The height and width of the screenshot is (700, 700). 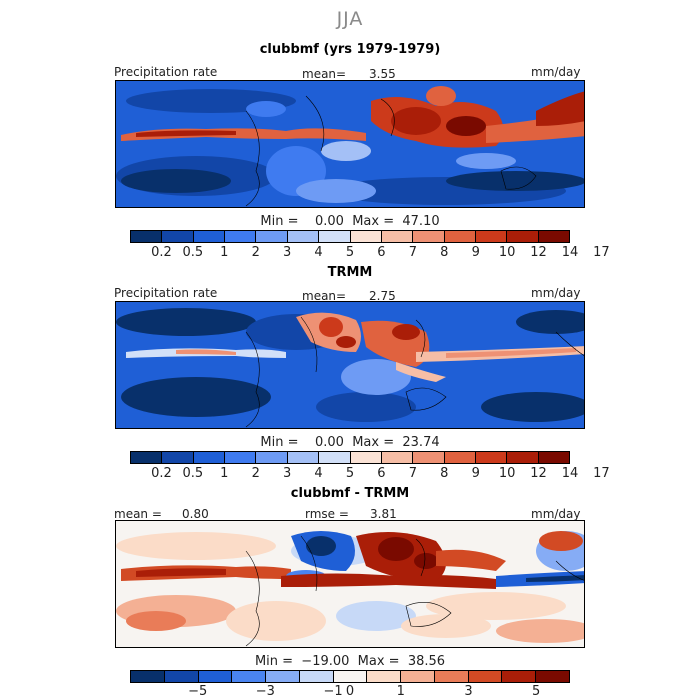 What do you see at coordinates (507, 252) in the screenshot?
I see `panel1-colorbar-tick-label: 10` at bounding box center [507, 252].